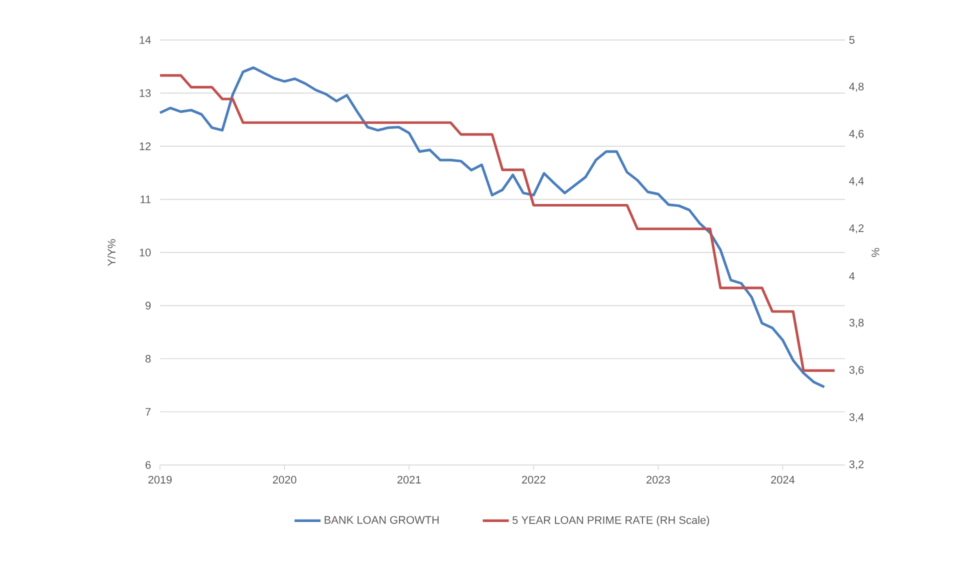 The image size is (957, 579). Describe the element at coordinates (145, 146) in the screenshot. I see `y-tick-label: 12` at that location.